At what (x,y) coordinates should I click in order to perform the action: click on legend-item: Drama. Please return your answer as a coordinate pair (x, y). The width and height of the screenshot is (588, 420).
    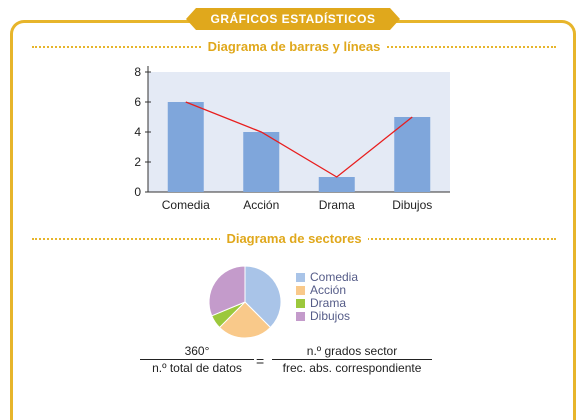
    Looking at the image, I should click on (327, 303).